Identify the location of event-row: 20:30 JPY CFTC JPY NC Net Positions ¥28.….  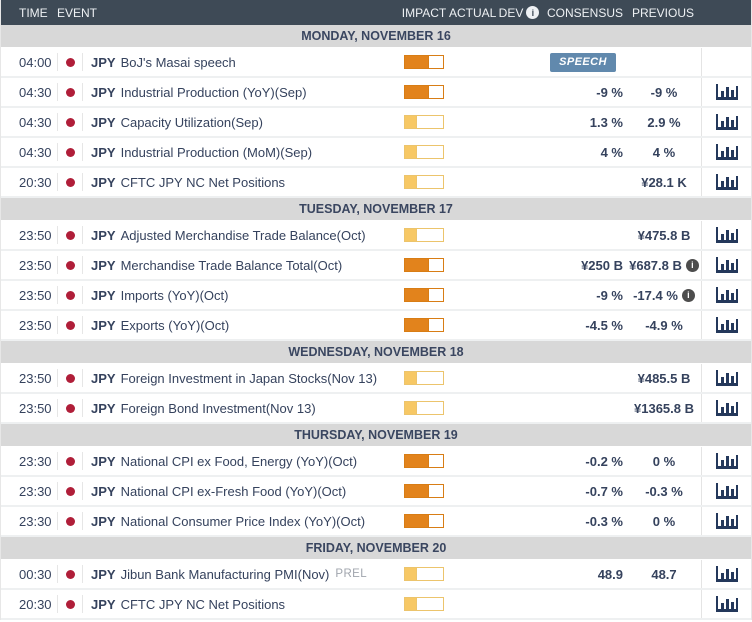
(376, 183).